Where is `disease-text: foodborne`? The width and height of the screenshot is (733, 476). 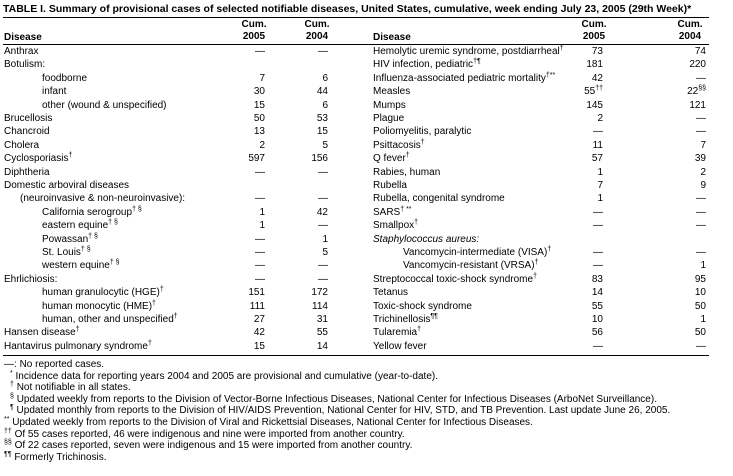
disease-text: foodborne is located at coordinates (65, 78).